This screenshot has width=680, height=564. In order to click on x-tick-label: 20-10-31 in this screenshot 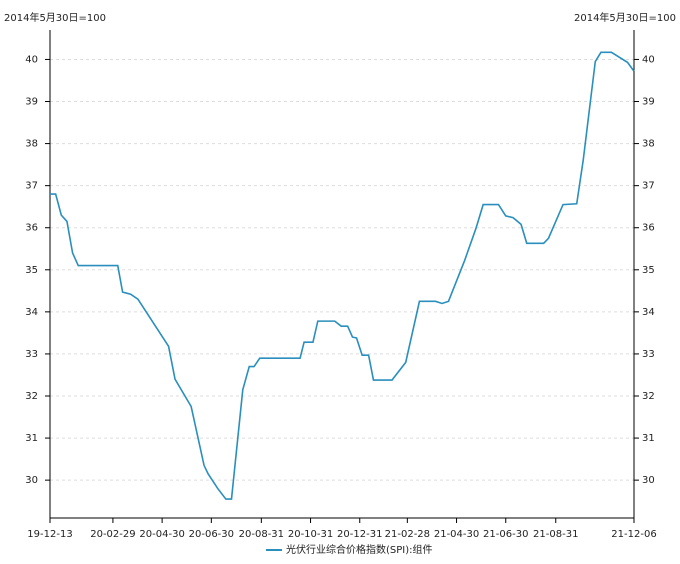, I will do `click(310, 534)`.